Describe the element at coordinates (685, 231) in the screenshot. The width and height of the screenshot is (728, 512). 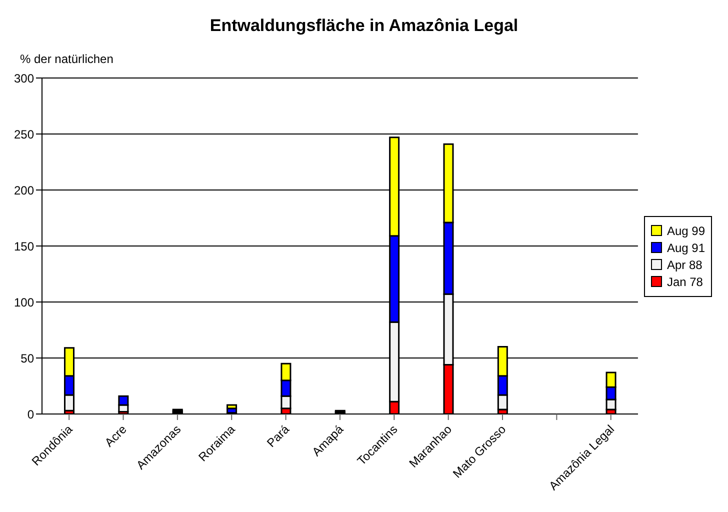
I see `legend-label: Aug 99` at that location.